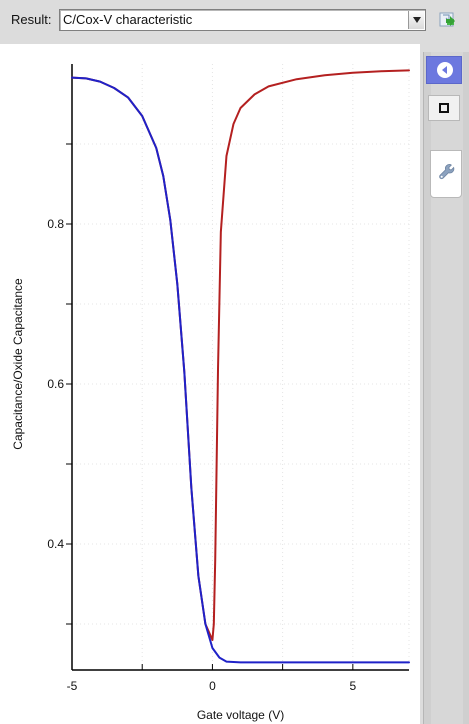 The image size is (469, 724). Describe the element at coordinates (242, 20) in the screenshot. I see `result-dropdown: C/Cox-V characteristic` at that location.